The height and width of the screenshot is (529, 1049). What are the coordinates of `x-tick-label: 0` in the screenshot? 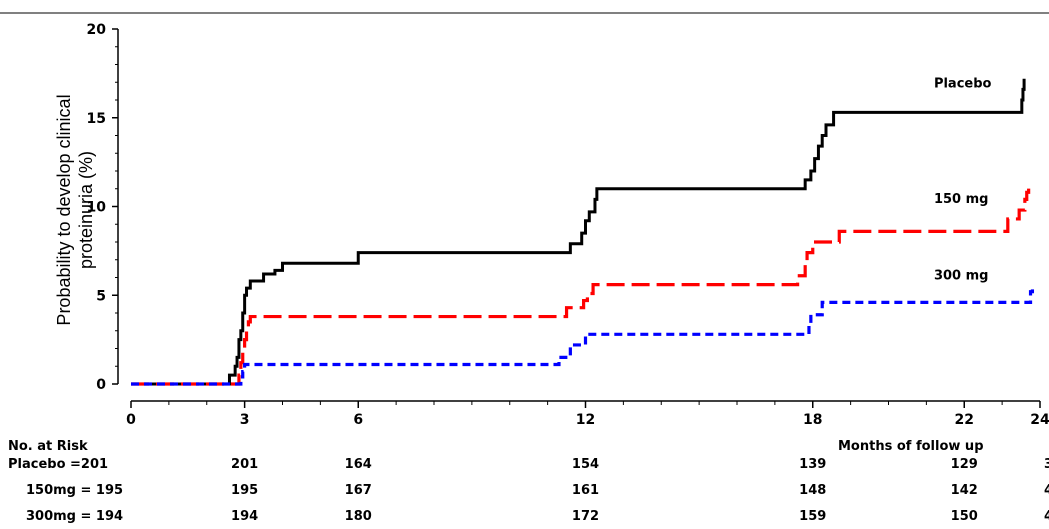 It's located at (131, 420).